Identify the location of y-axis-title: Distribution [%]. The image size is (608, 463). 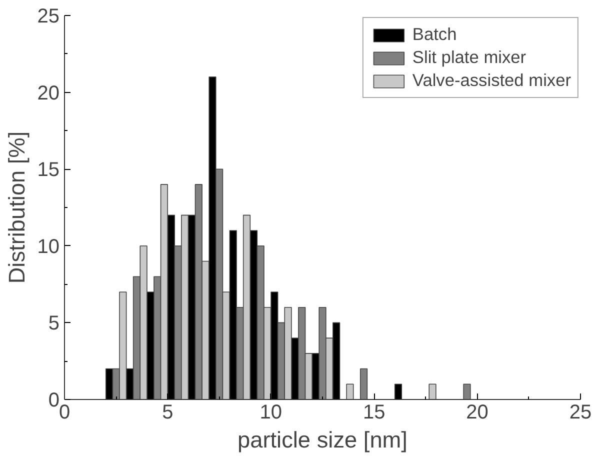
(16, 207).